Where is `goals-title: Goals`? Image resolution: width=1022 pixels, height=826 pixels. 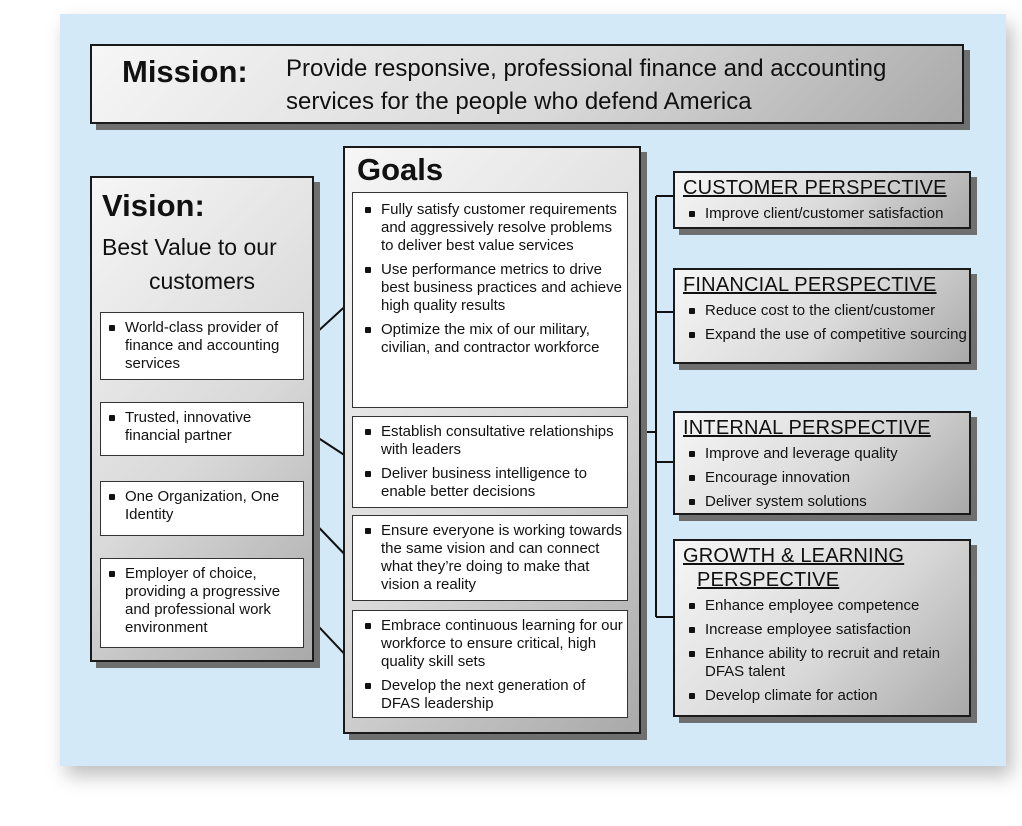 goals-title: Goals is located at coordinates (400, 169).